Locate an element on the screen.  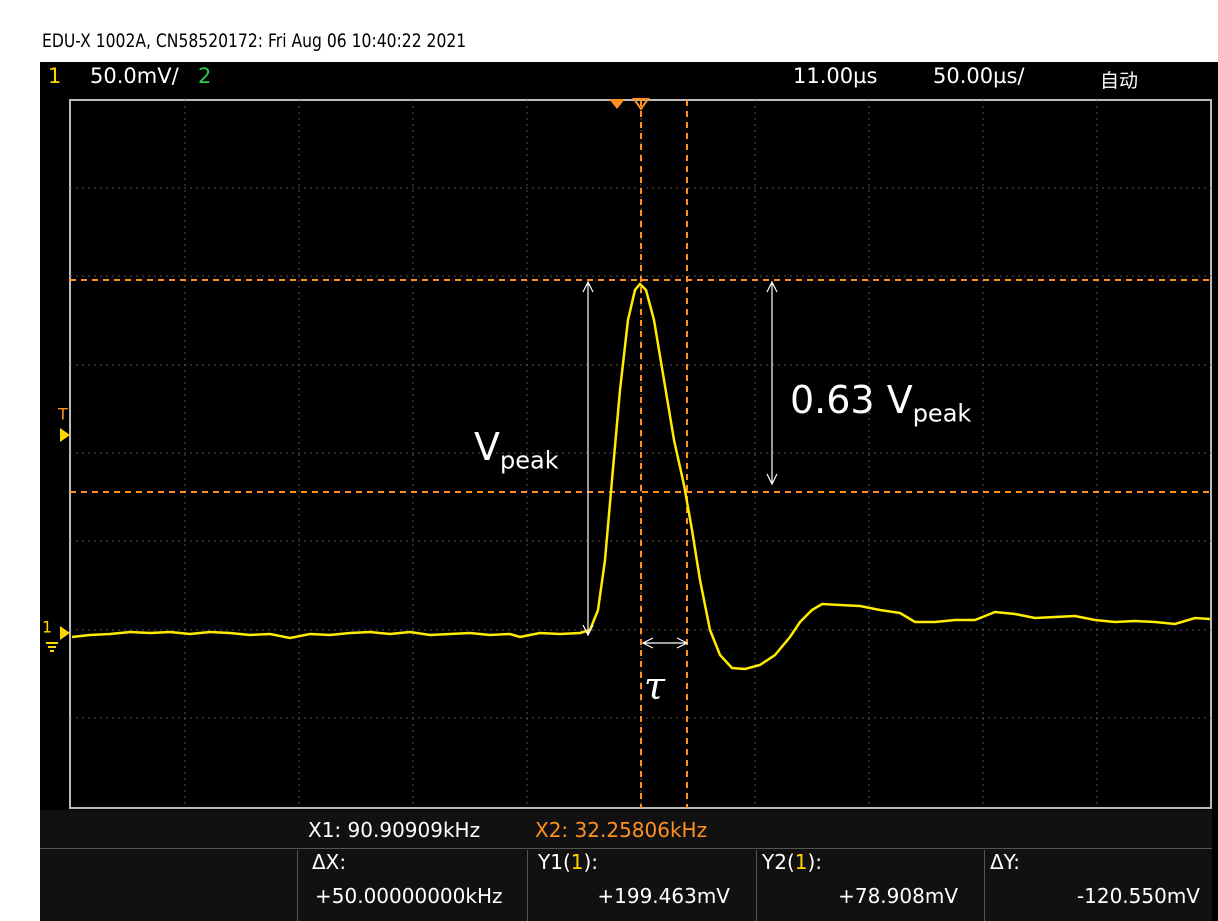
ground-symbol is located at coordinates (52, 647).